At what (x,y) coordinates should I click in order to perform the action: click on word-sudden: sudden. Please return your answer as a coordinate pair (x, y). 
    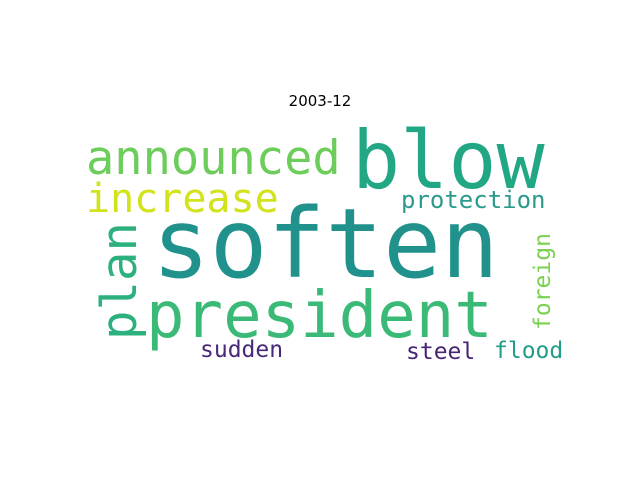
    Looking at the image, I should click on (241, 350).